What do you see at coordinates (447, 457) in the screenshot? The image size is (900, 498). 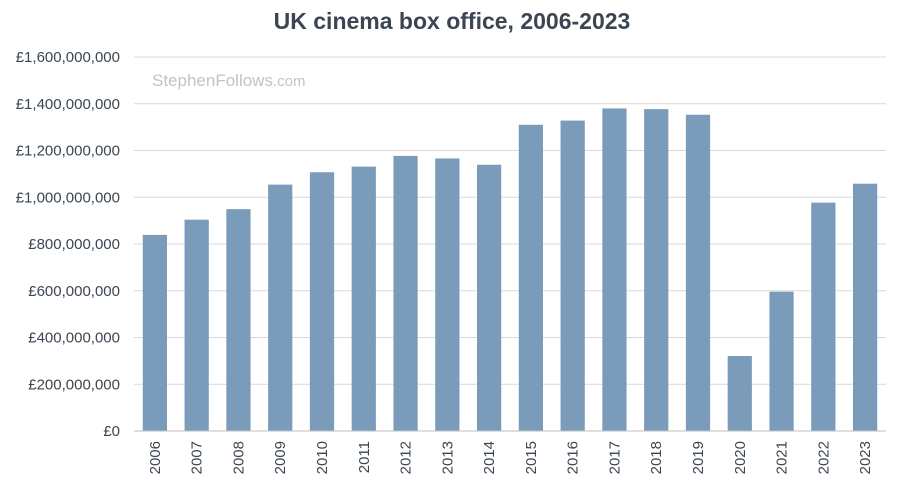 I see `x-tick-label: 2013` at bounding box center [447, 457].